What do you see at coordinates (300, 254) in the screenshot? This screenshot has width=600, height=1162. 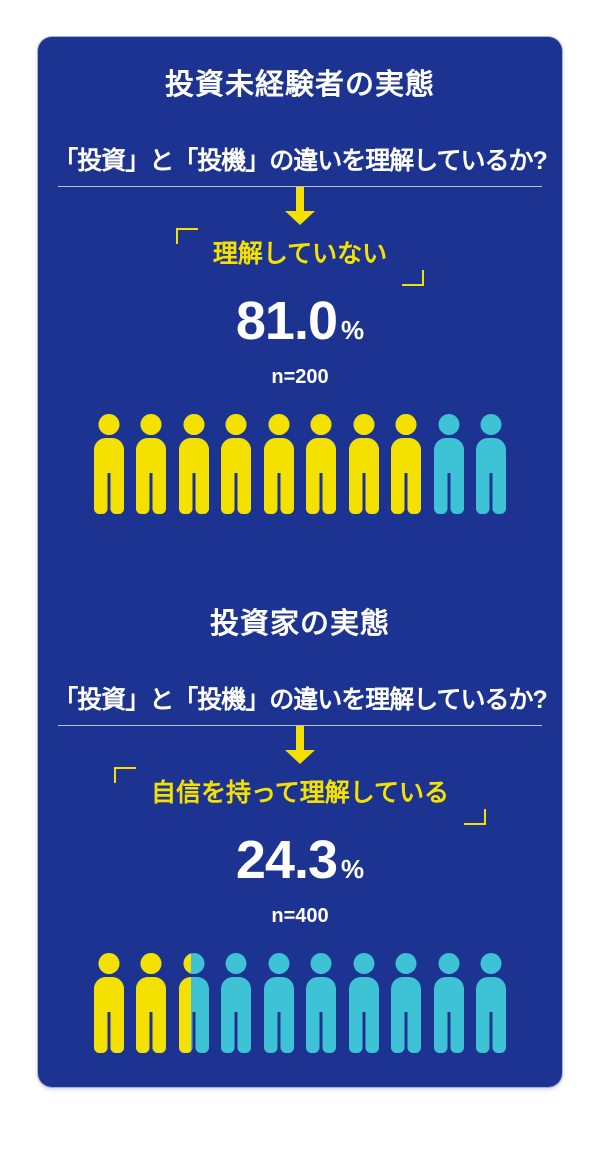 I see `answer-label: 理解していない` at bounding box center [300, 254].